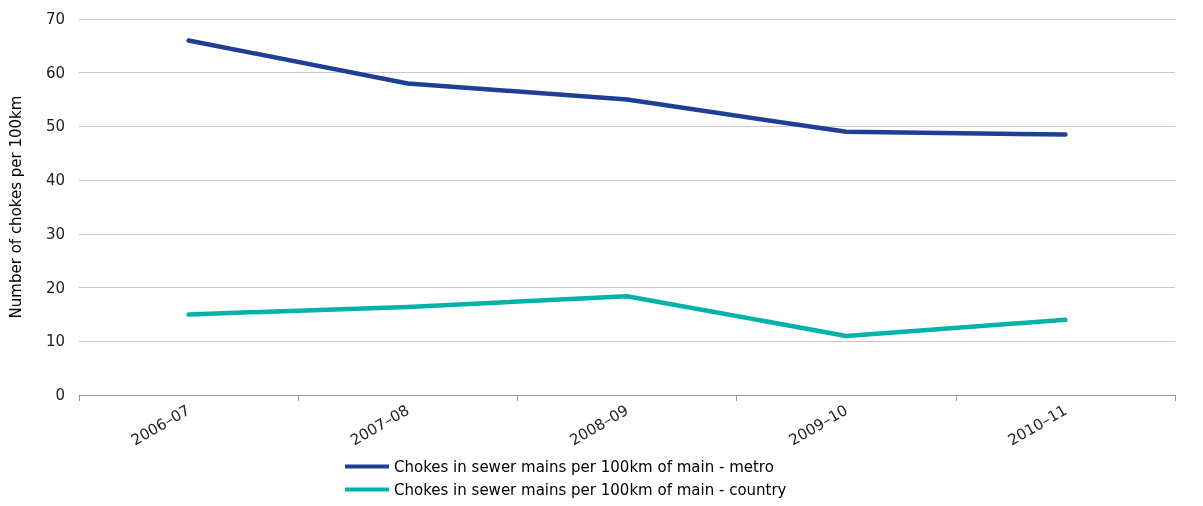 This screenshot has height=506, width=1203. Describe the element at coordinates (55, 19) in the screenshot. I see `y-tick-label: 70` at that location.